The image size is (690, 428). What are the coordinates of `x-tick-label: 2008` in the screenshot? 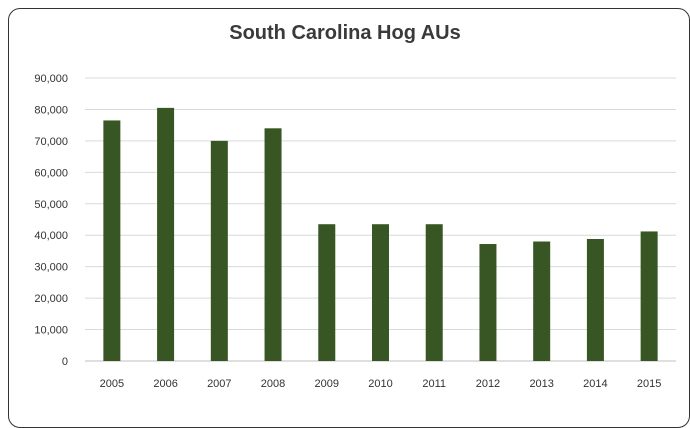 It's located at (273, 384).